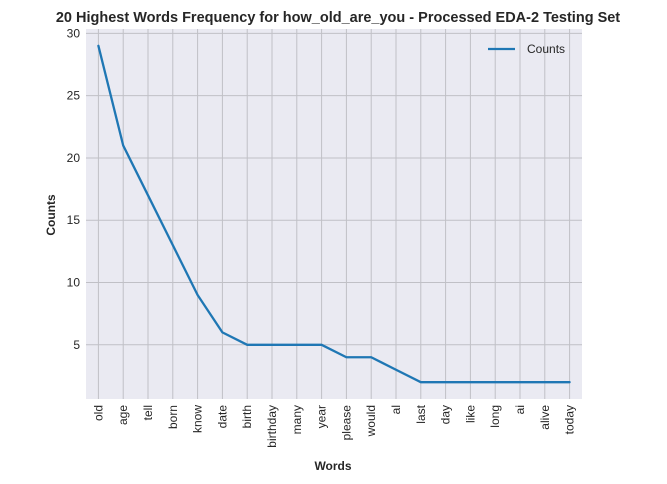 Image resolution: width=667 pixels, height=484 pixels. What do you see at coordinates (247, 416) in the screenshot?
I see `x-tick-label: birth` at bounding box center [247, 416].